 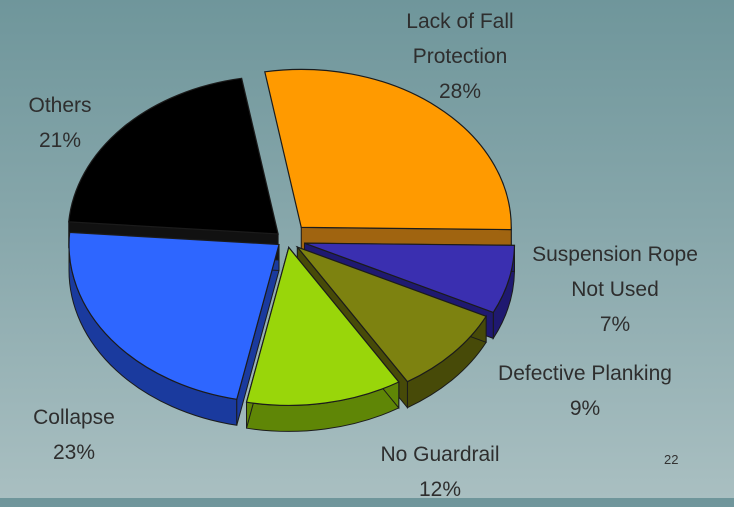 What do you see at coordinates (74, 435) in the screenshot?
I see `label-collapse: Collapse 23%` at bounding box center [74, 435].